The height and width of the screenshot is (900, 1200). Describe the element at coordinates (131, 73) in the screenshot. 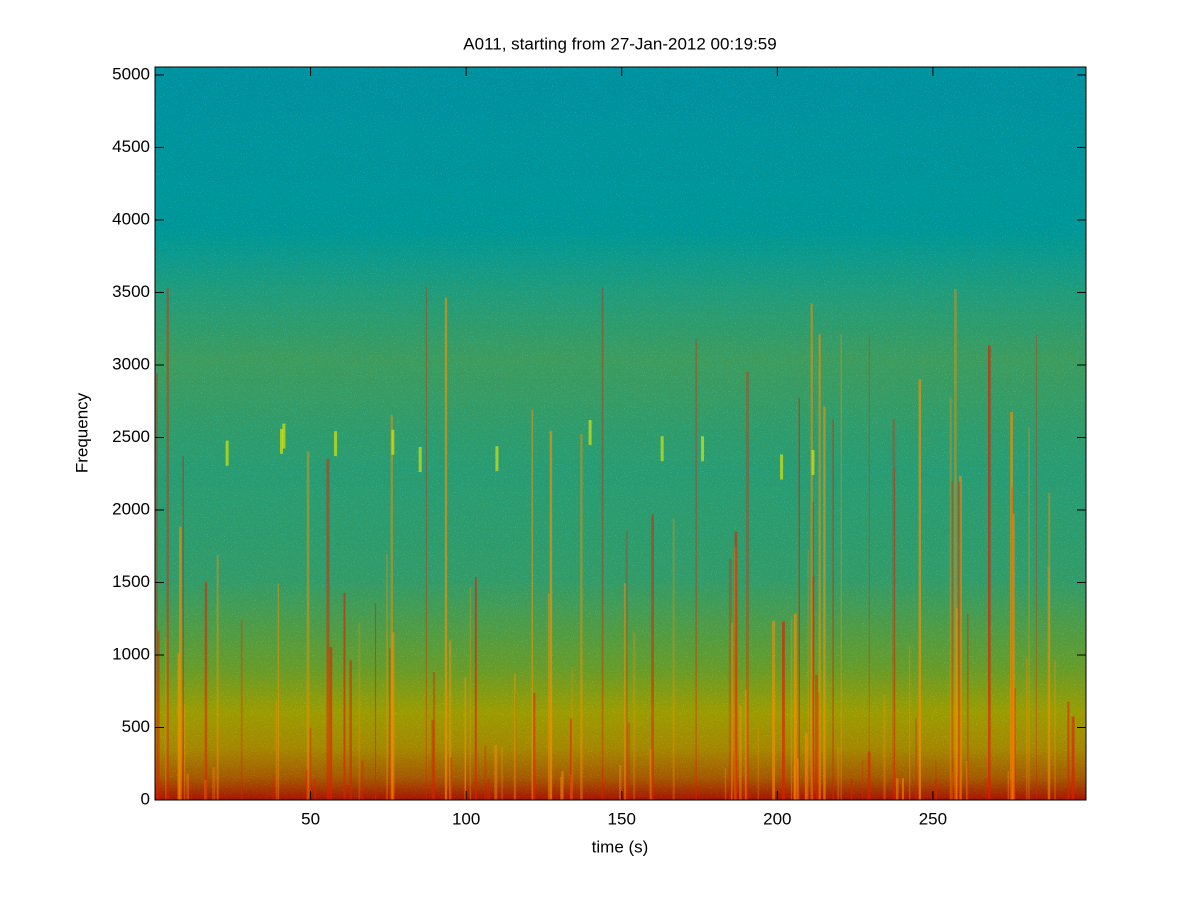

I see `y-tick-label: 5000` at that location.